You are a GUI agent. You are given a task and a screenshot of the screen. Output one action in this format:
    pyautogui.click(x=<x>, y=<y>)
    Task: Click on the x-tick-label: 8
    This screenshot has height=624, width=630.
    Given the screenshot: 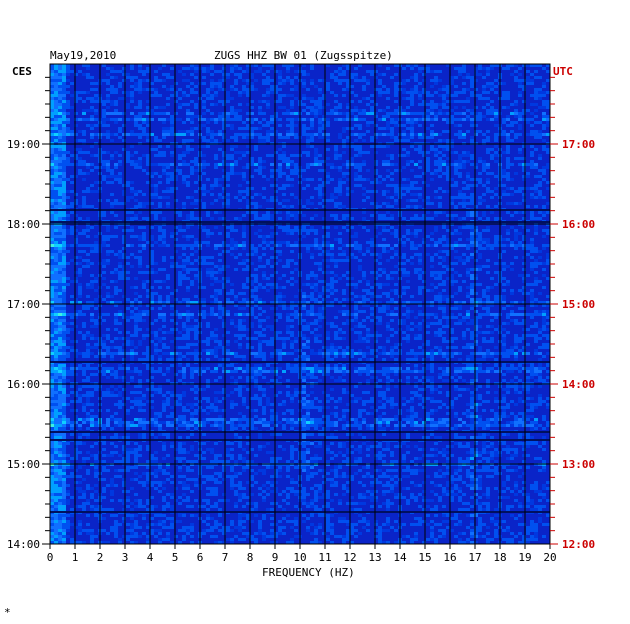 What is the action you would take?
    pyautogui.click(x=250, y=557)
    